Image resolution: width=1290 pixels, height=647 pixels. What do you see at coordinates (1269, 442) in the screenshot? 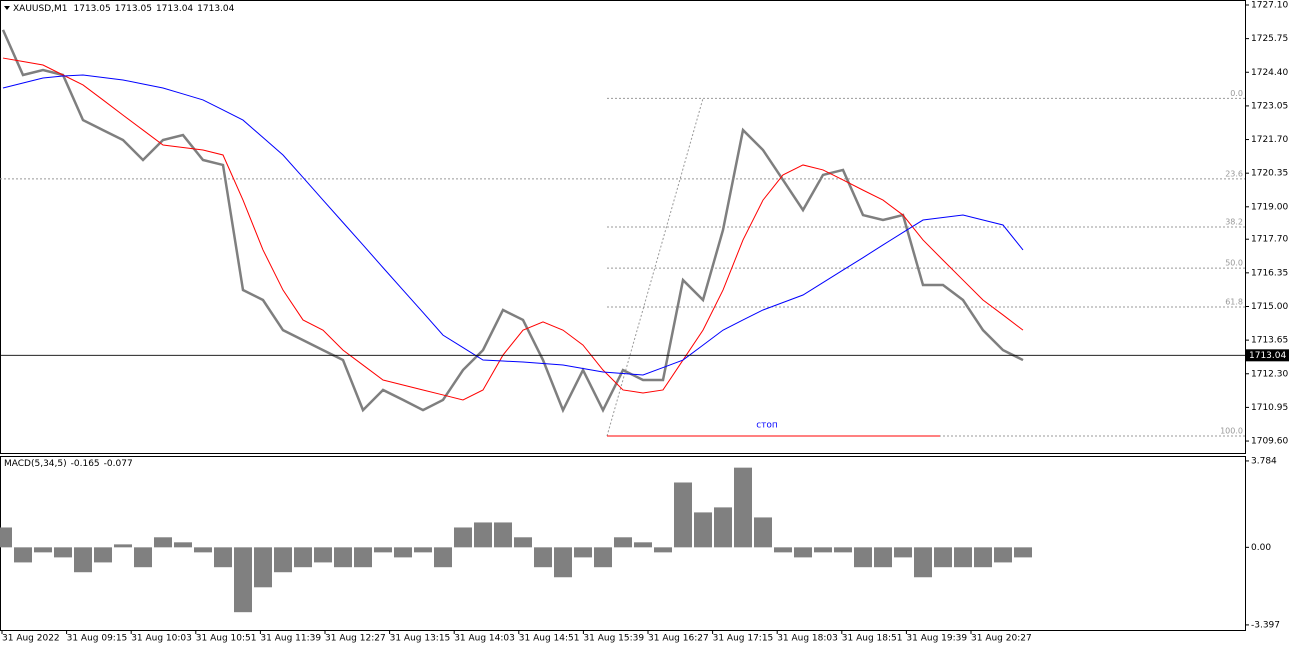
I see `y-tick-label: 1709.60` at bounding box center [1269, 442].